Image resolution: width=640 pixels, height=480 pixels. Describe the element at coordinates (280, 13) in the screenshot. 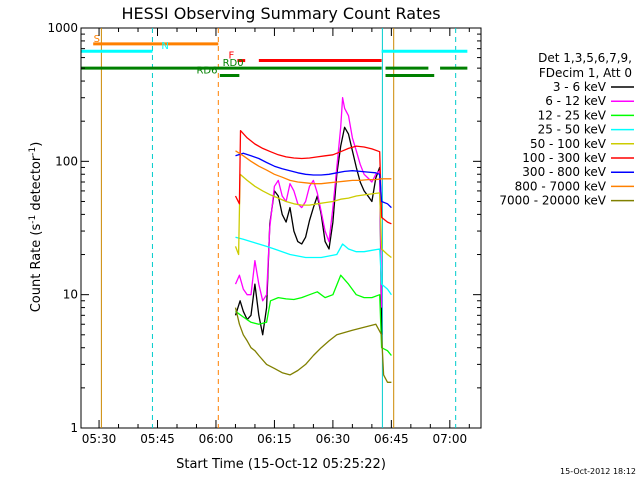

I see `chart-title: HESSI Observing Summary Count Rates` at that location.